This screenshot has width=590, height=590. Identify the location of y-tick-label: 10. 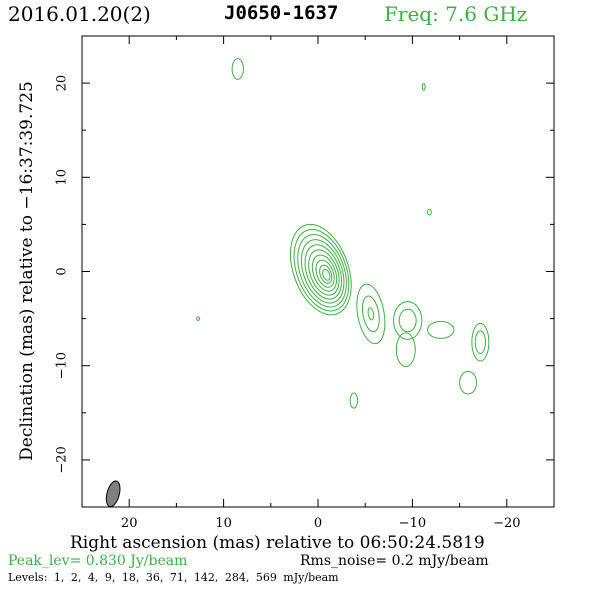
(62, 177).